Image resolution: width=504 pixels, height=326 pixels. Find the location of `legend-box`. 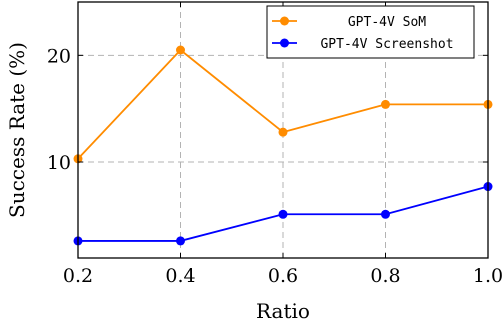

legend-box is located at coordinates (370, 32).